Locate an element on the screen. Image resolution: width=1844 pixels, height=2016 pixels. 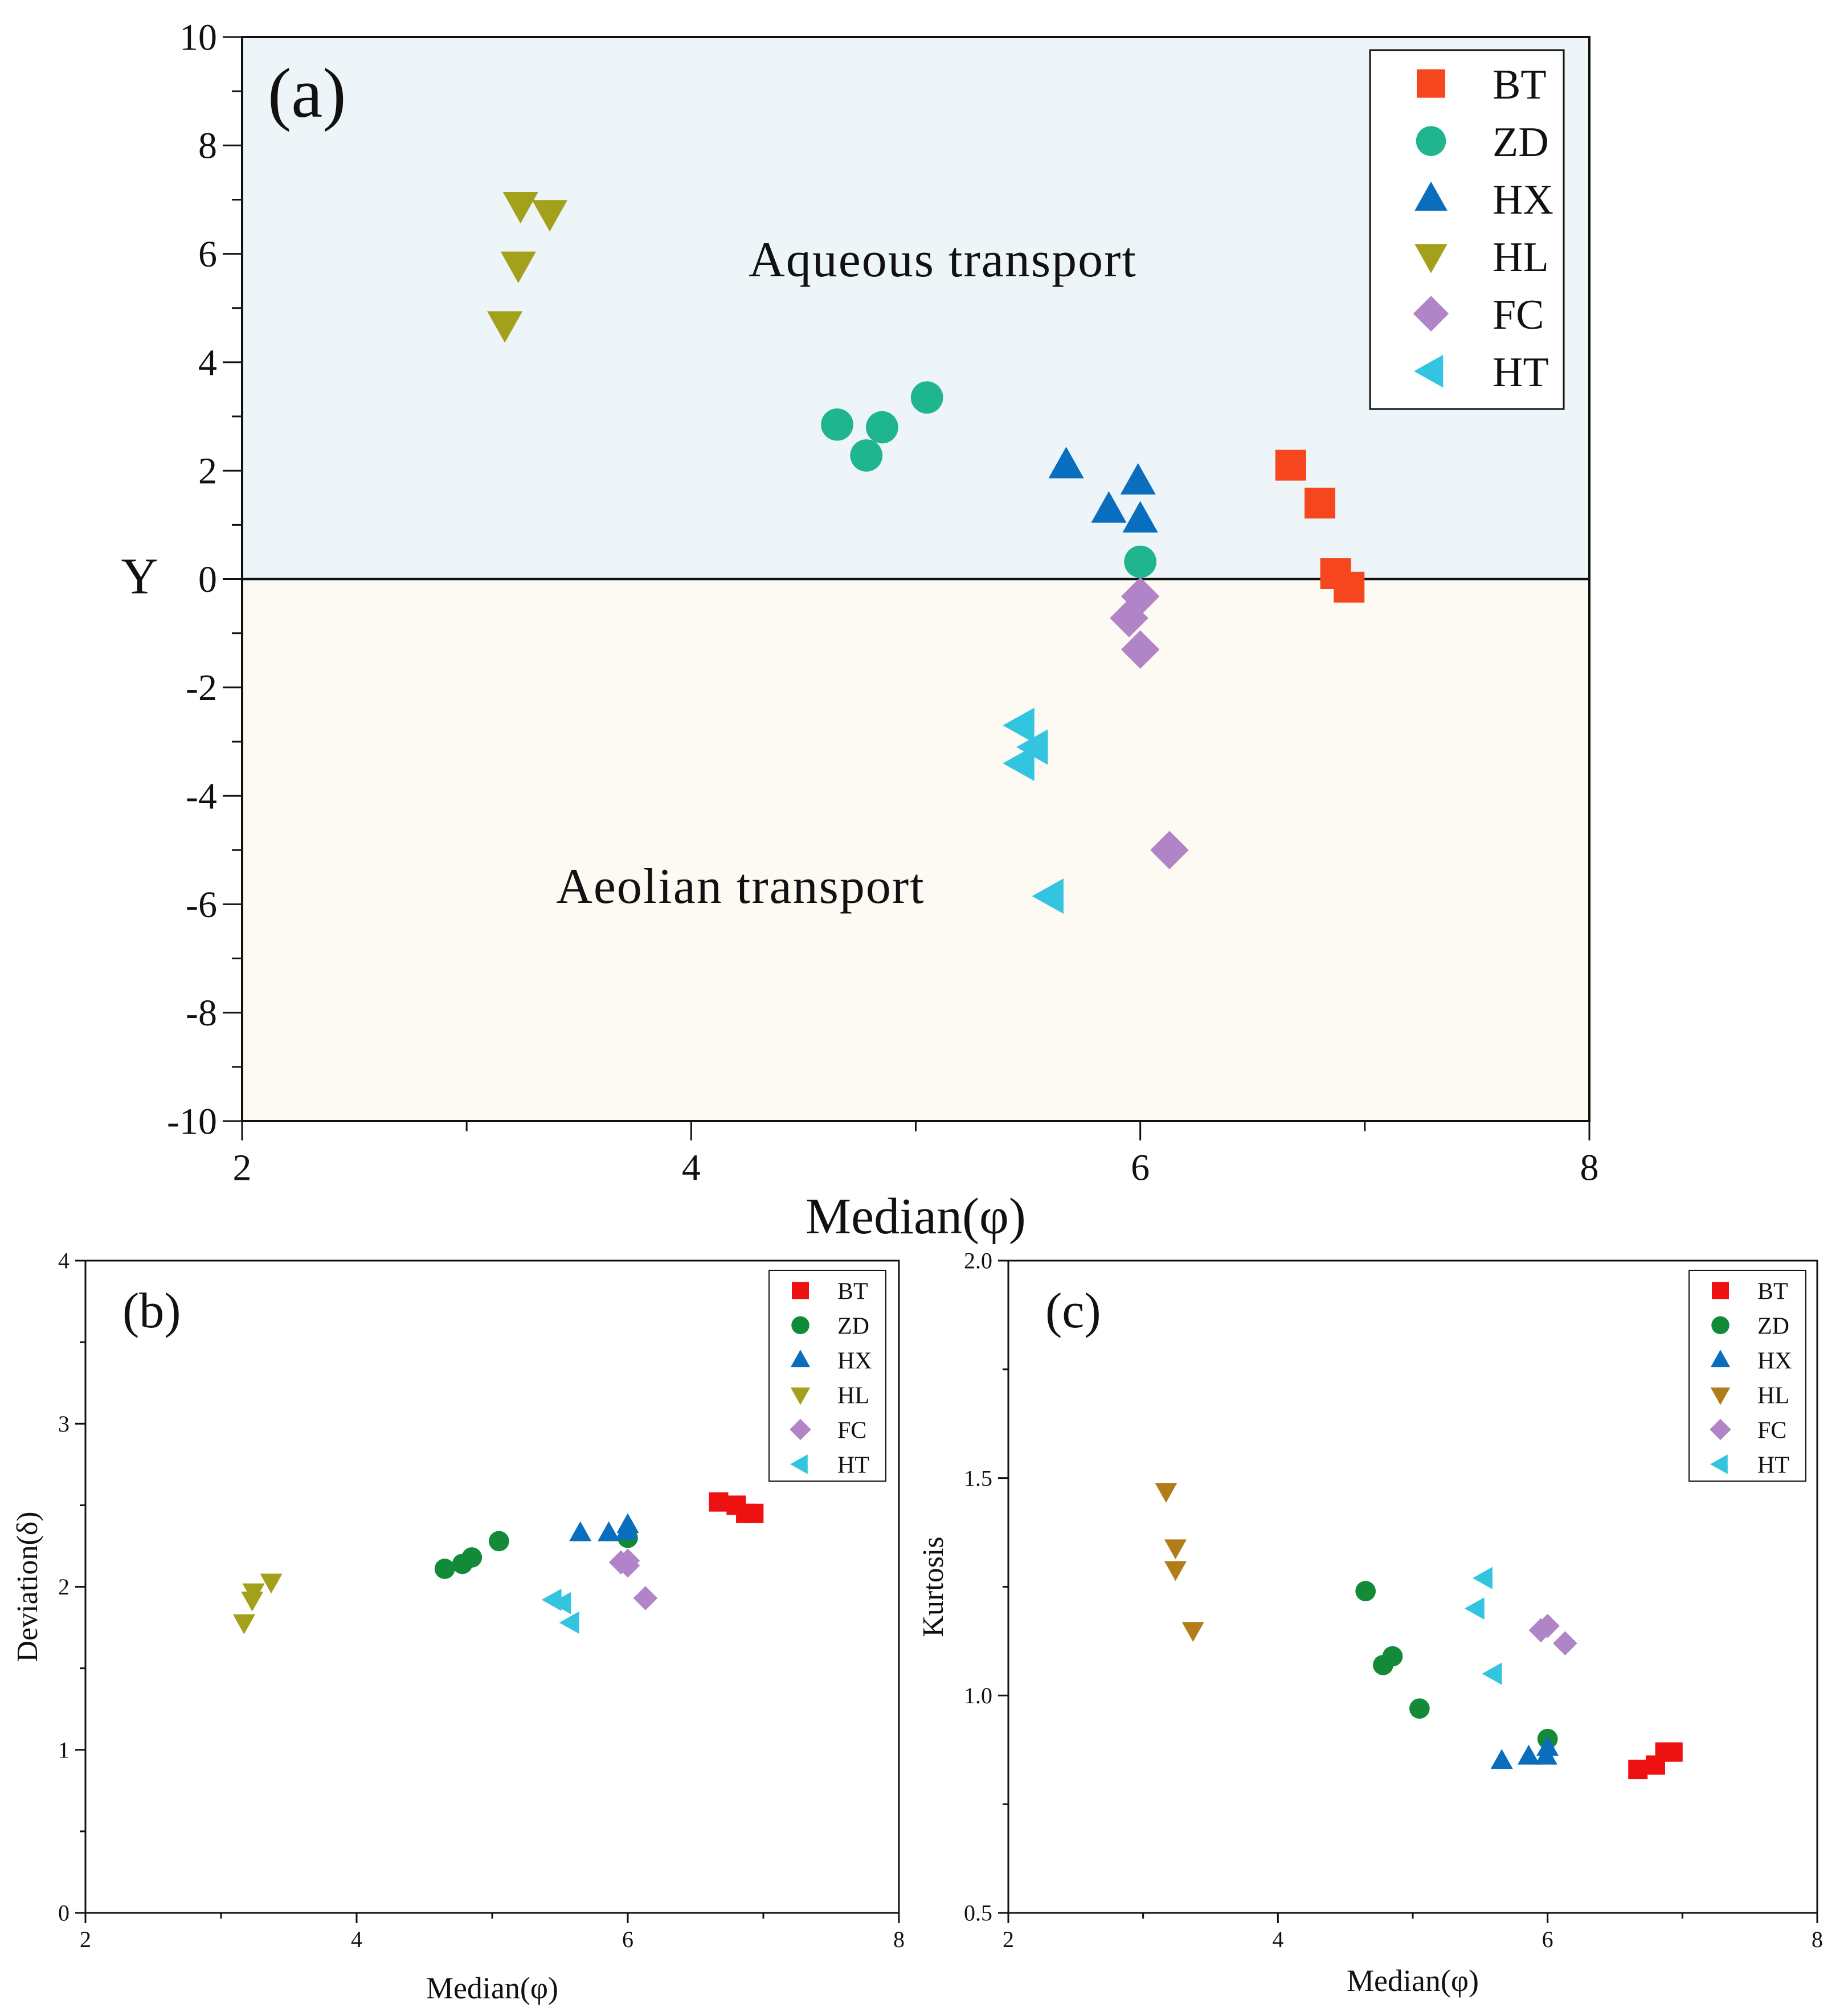
legend-marker-ht is located at coordinates (799, 1464).